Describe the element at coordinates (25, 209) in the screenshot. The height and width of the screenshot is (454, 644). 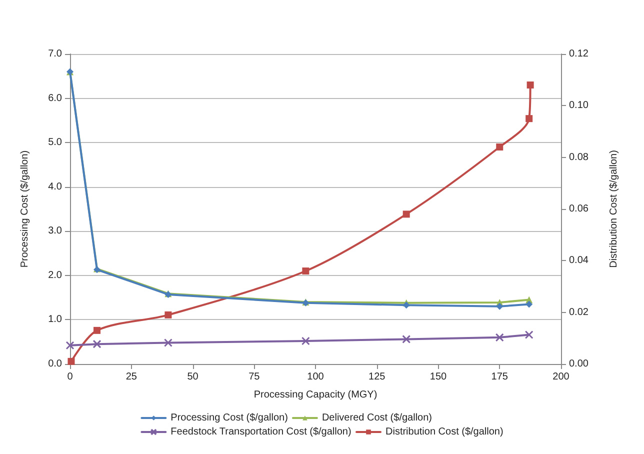
I see `y-axis-title: Processing Cost ($/gallon)` at that location.